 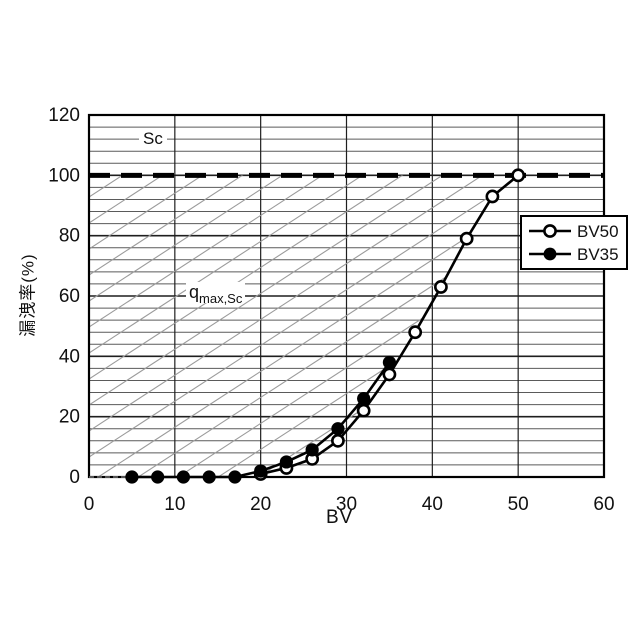 I want to click on x-tick-label: 0, so click(x=89, y=504).